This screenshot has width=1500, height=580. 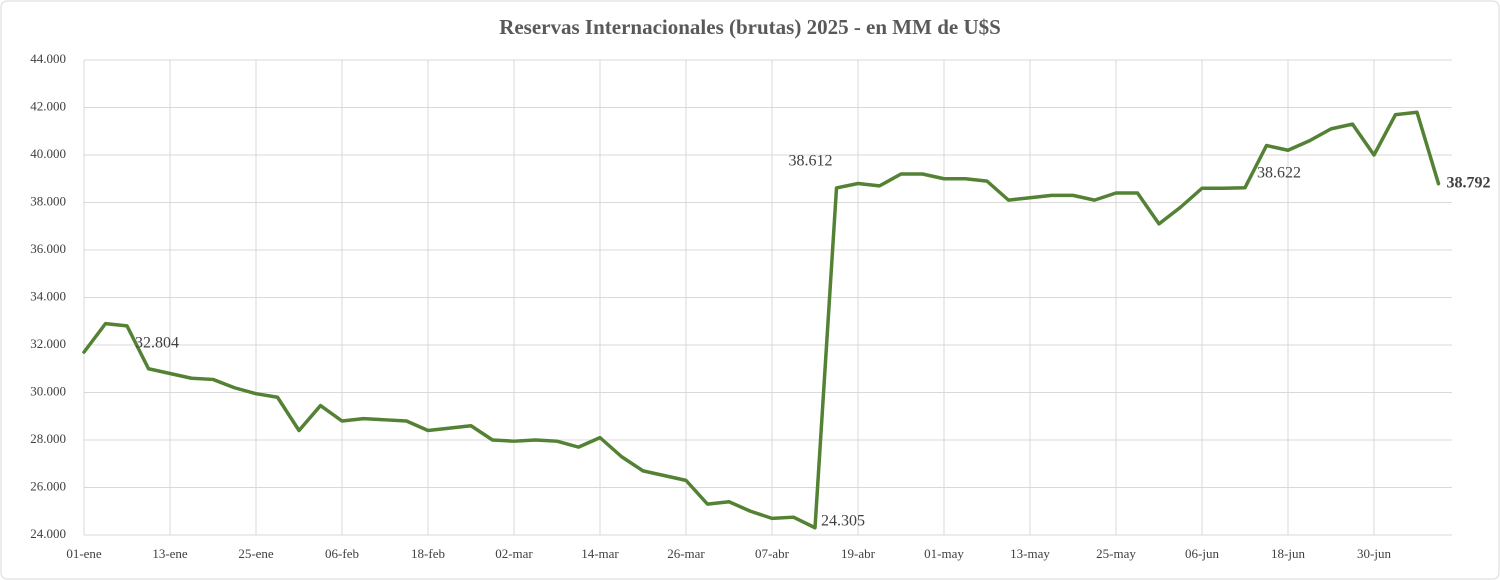 What do you see at coordinates (1288, 553) in the screenshot?
I see `x-tick-label: 18-jun` at bounding box center [1288, 553].